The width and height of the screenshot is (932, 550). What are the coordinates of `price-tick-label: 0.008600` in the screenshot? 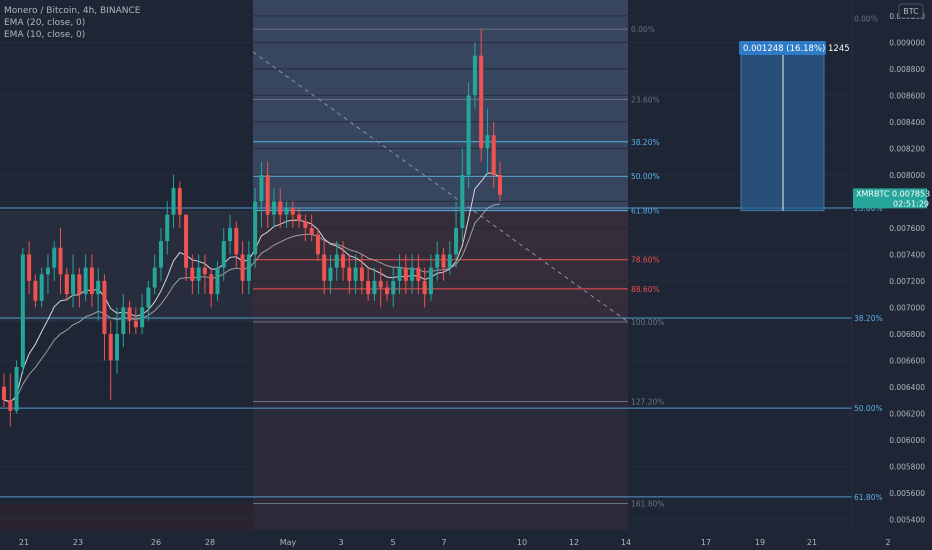 It's located at (907, 95).